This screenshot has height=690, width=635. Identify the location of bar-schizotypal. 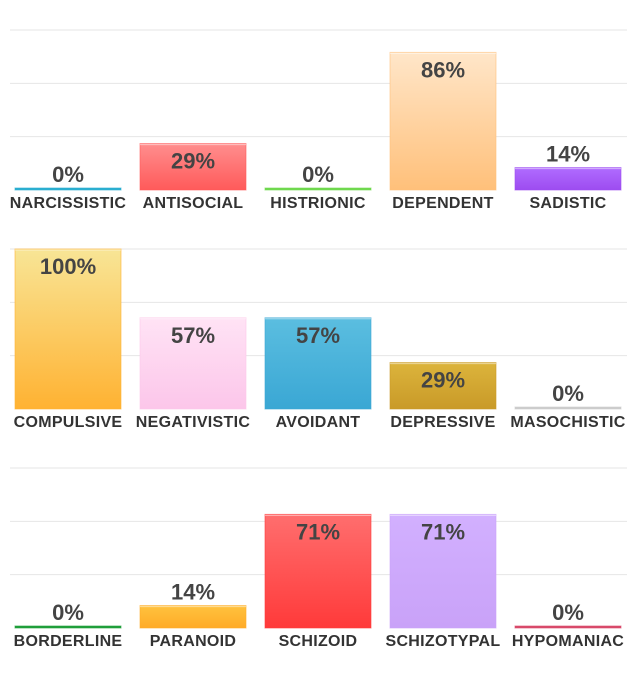
(443, 571).